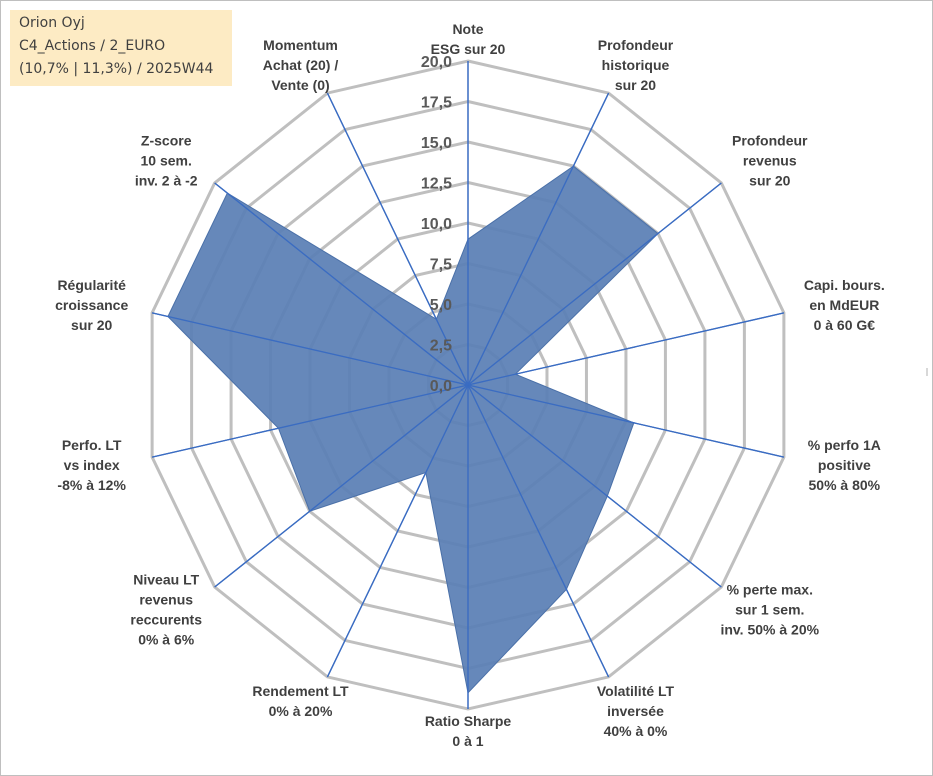  I want to click on axis-label-9: Niveau LT revenus reccurents 0% à 6%, so click(166, 609).